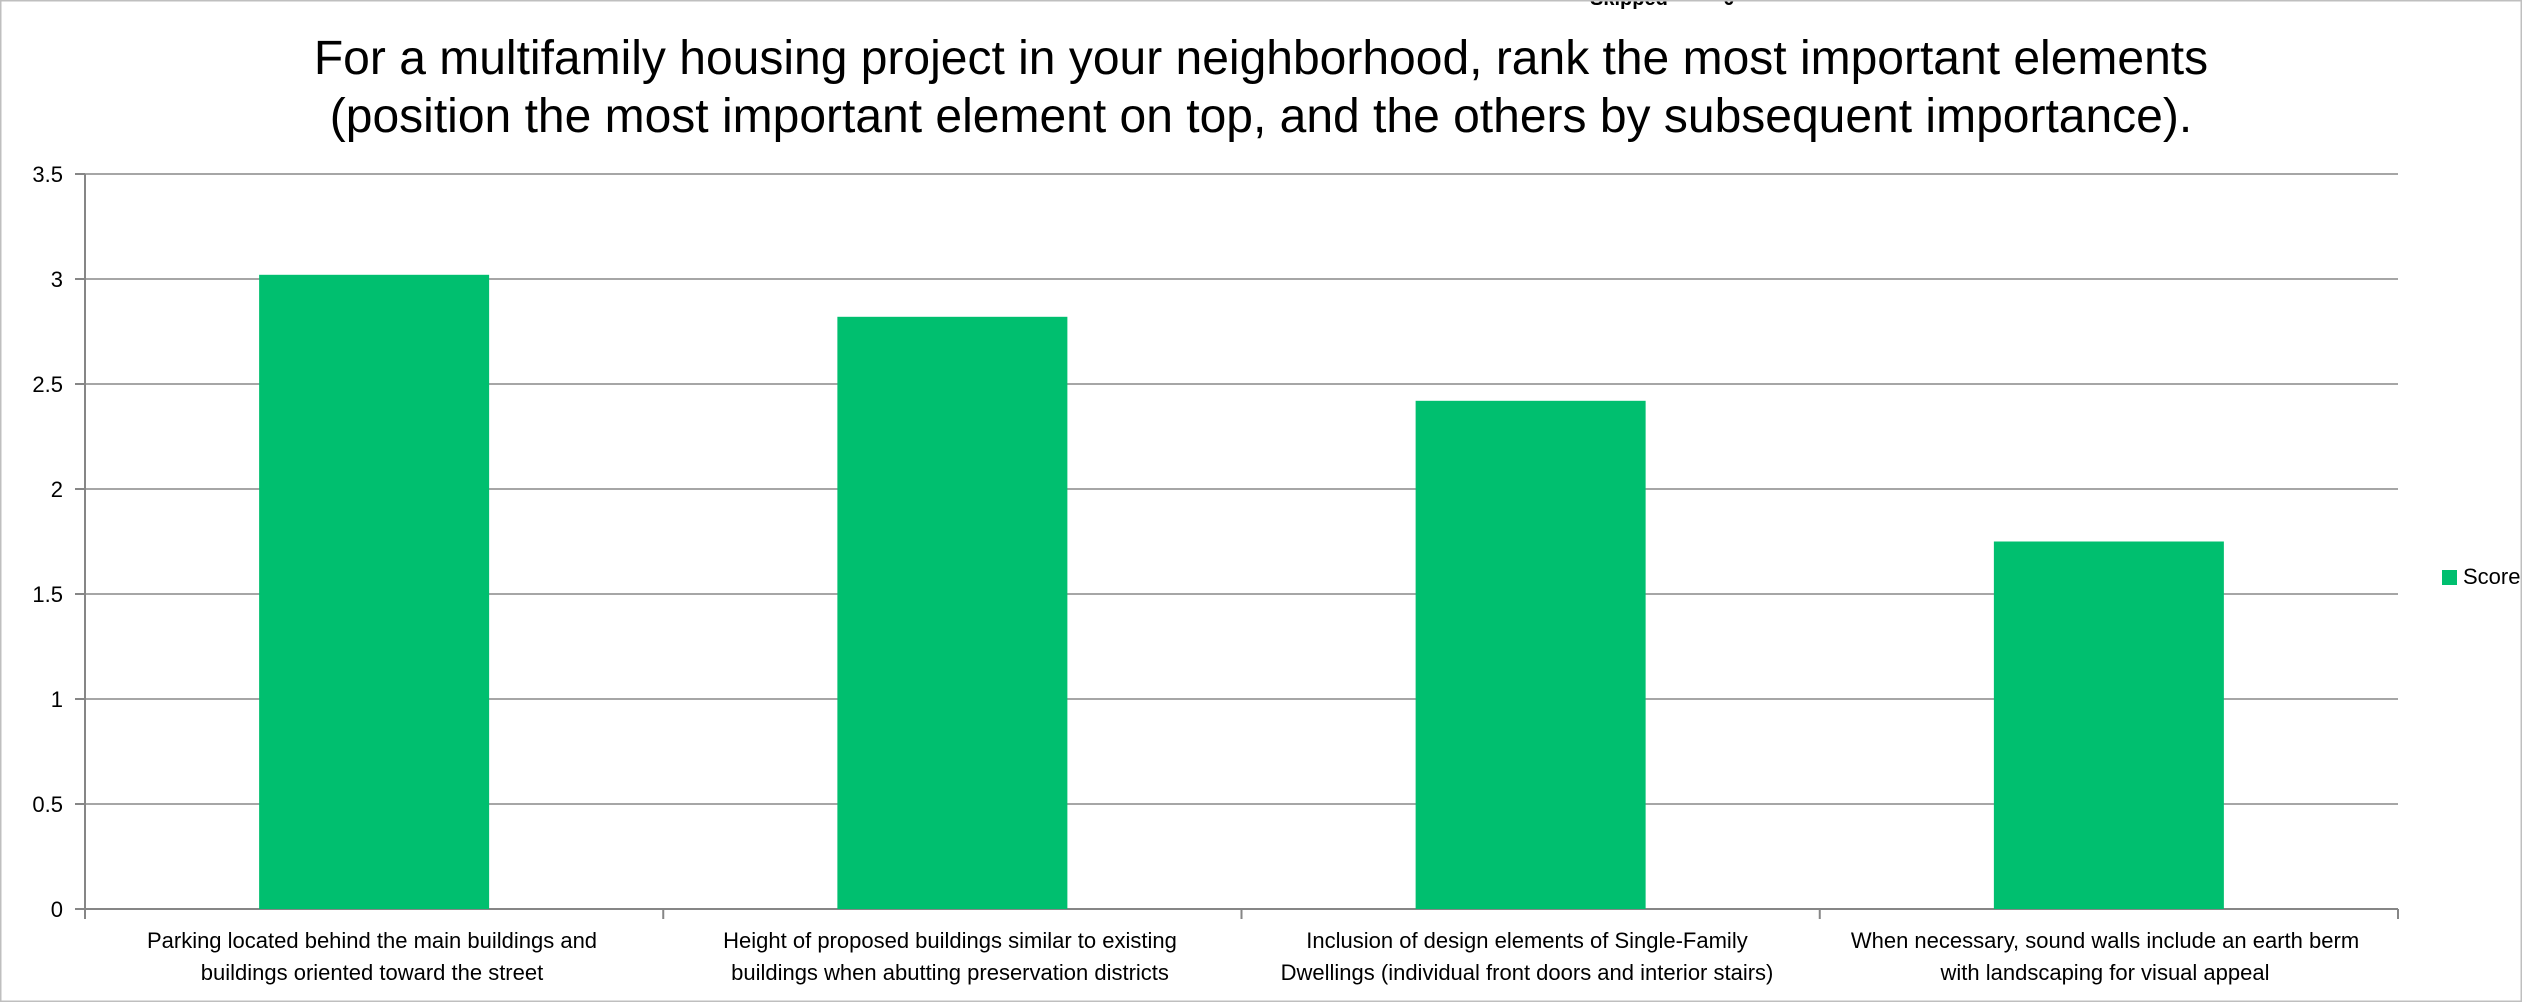  Describe the element at coordinates (2449, 577) in the screenshot. I see `legend-swatch-score` at that location.